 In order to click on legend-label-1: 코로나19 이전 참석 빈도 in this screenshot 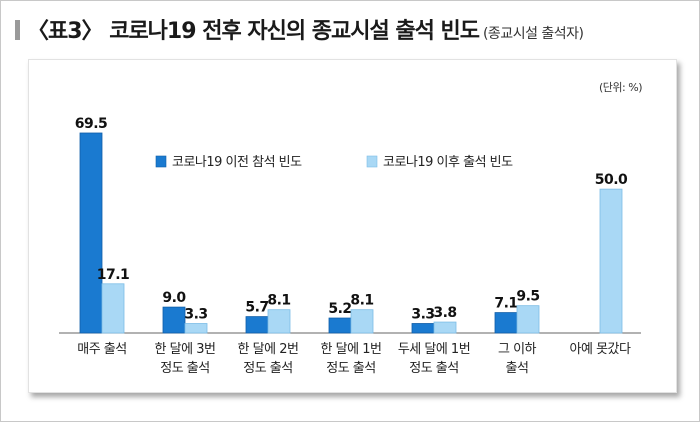, I will do `click(237, 162)`.